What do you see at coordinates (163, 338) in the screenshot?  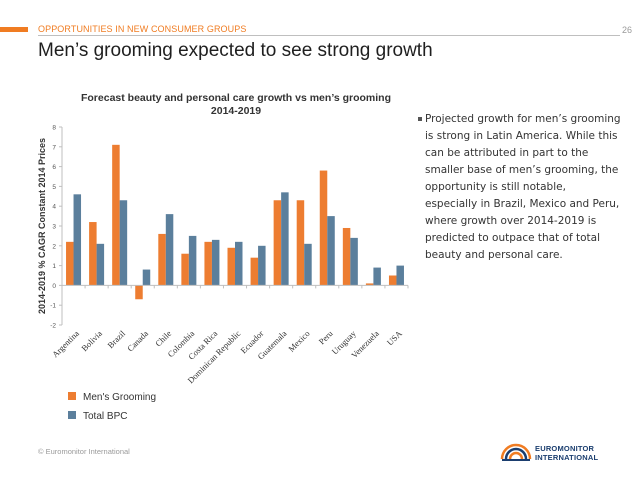 I see `x-tick-label: Chile` at bounding box center [163, 338].